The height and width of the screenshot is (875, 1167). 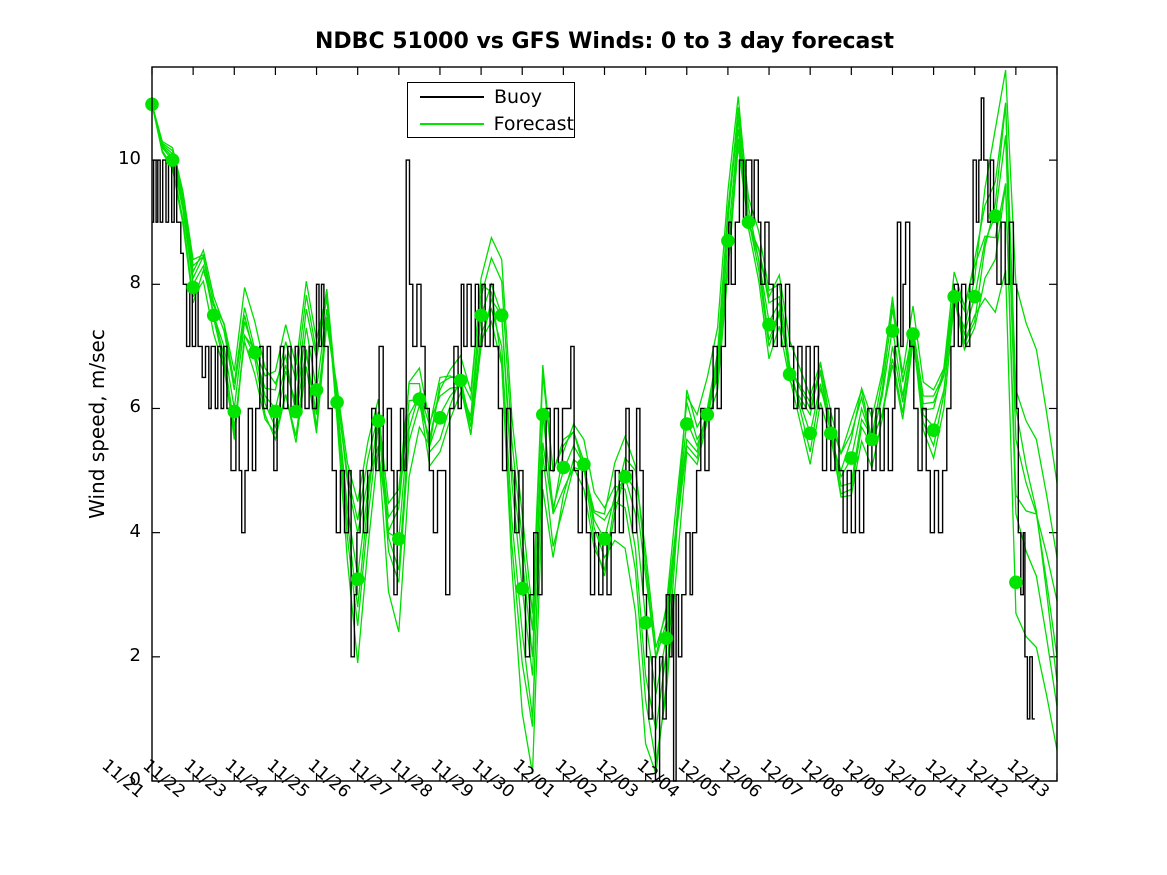 I want to click on forecast-line-swatch, so click(x=452, y=124).